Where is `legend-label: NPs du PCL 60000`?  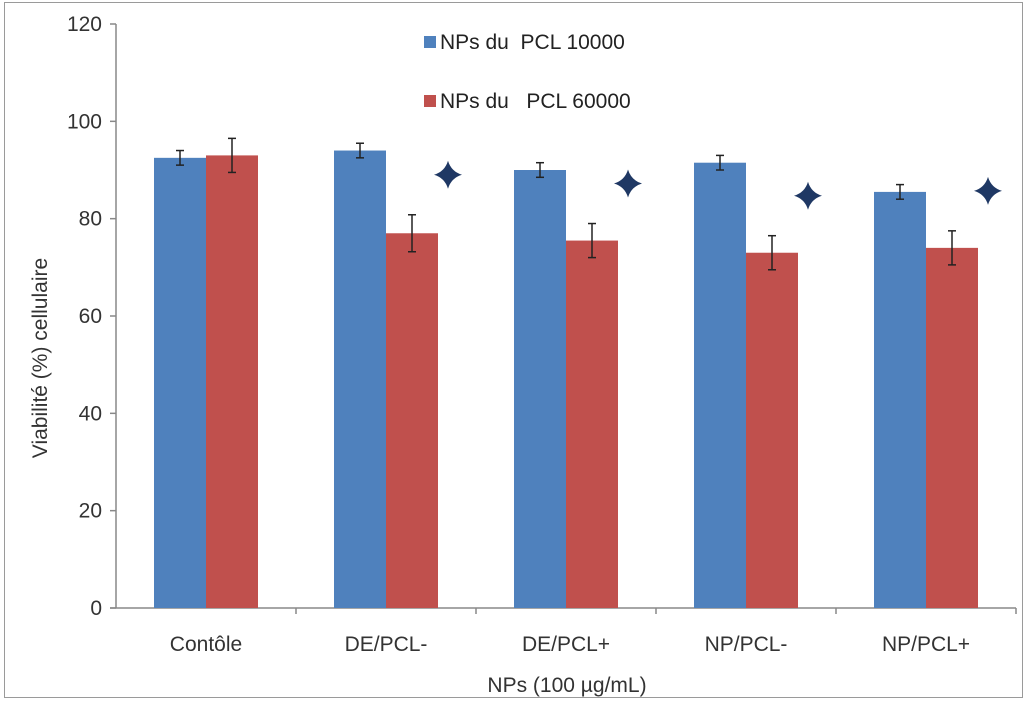 legend-label: NPs du PCL 60000 is located at coordinates (535, 101).